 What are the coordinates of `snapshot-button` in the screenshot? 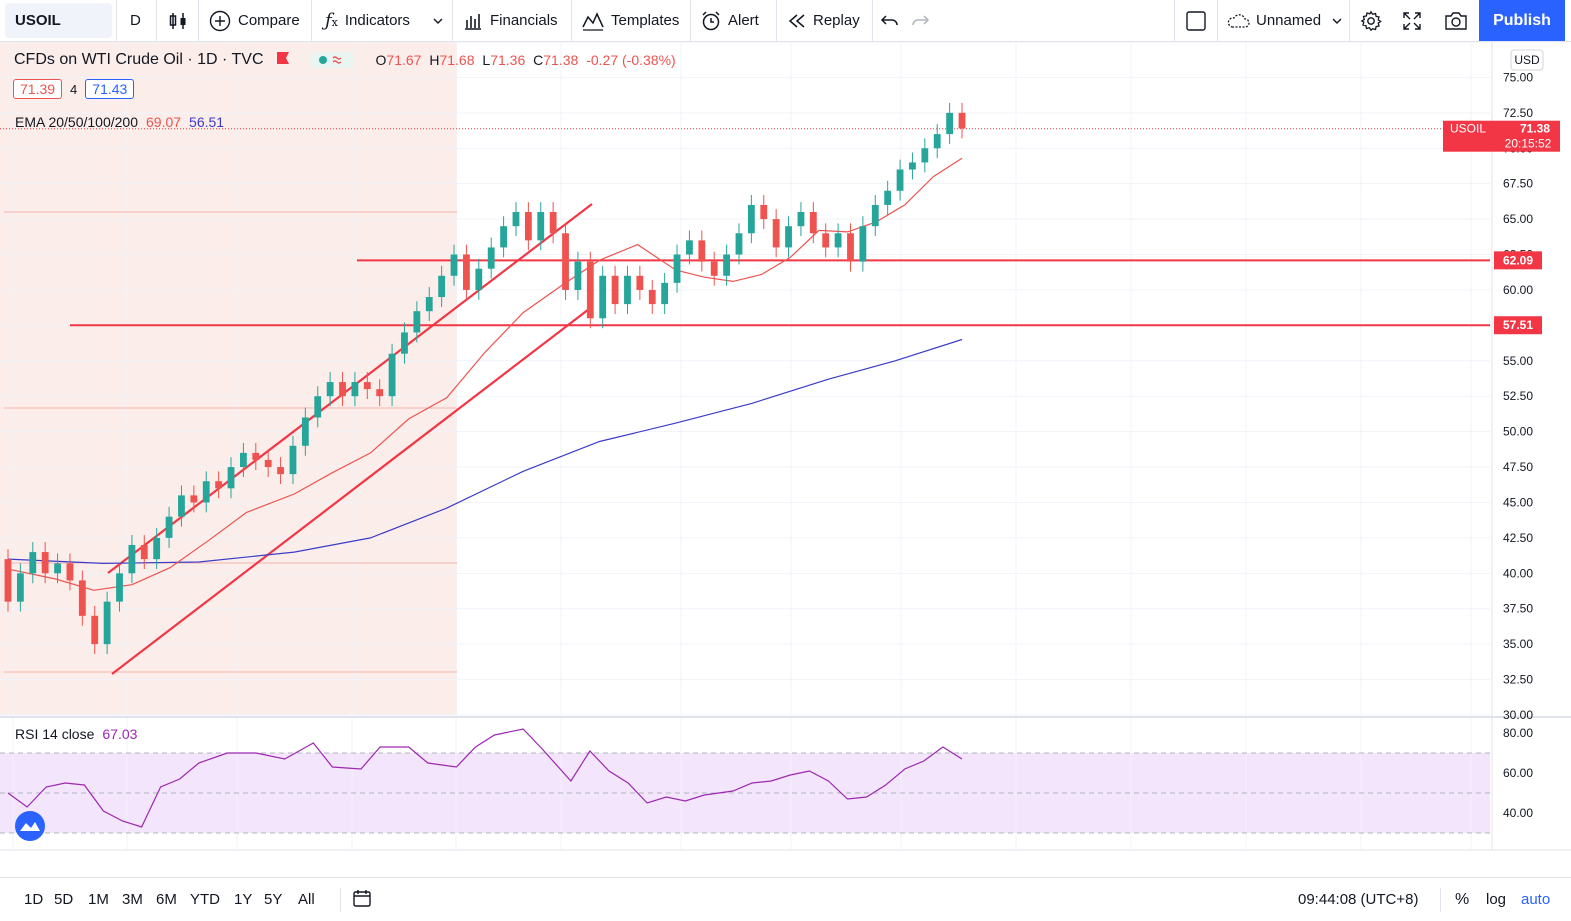 It's located at (1456, 20).